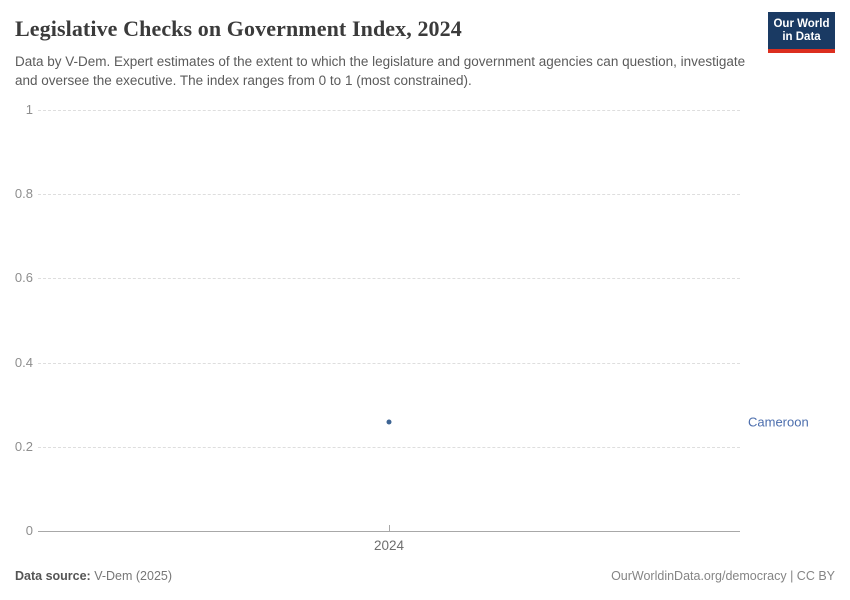  Describe the element at coordinates (23, 362) in the screenshot. I see `y-tick-label: 0.4` at that location.